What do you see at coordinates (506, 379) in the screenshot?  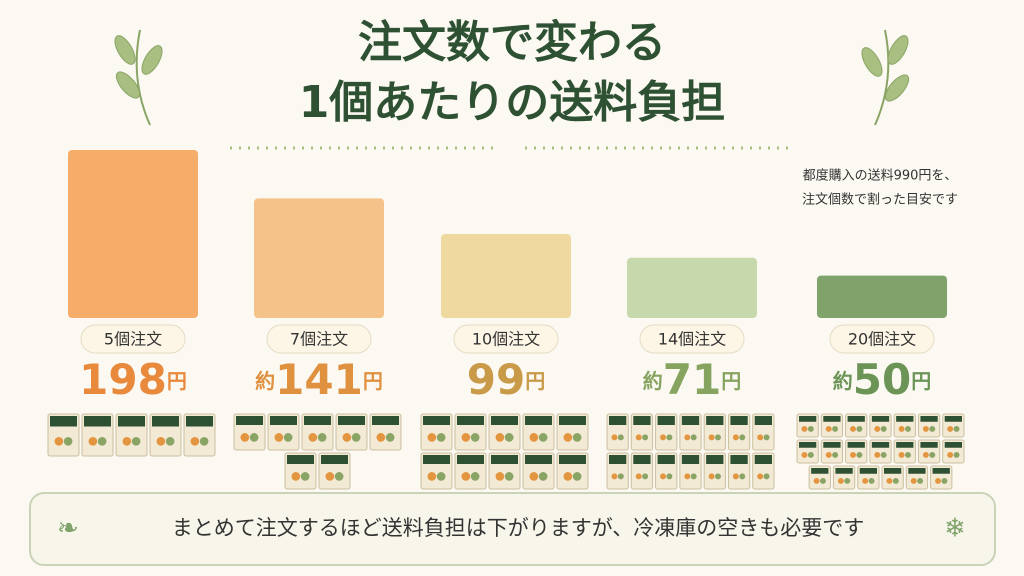 I see `value-label: 99円` at bounding box center [506, 379].